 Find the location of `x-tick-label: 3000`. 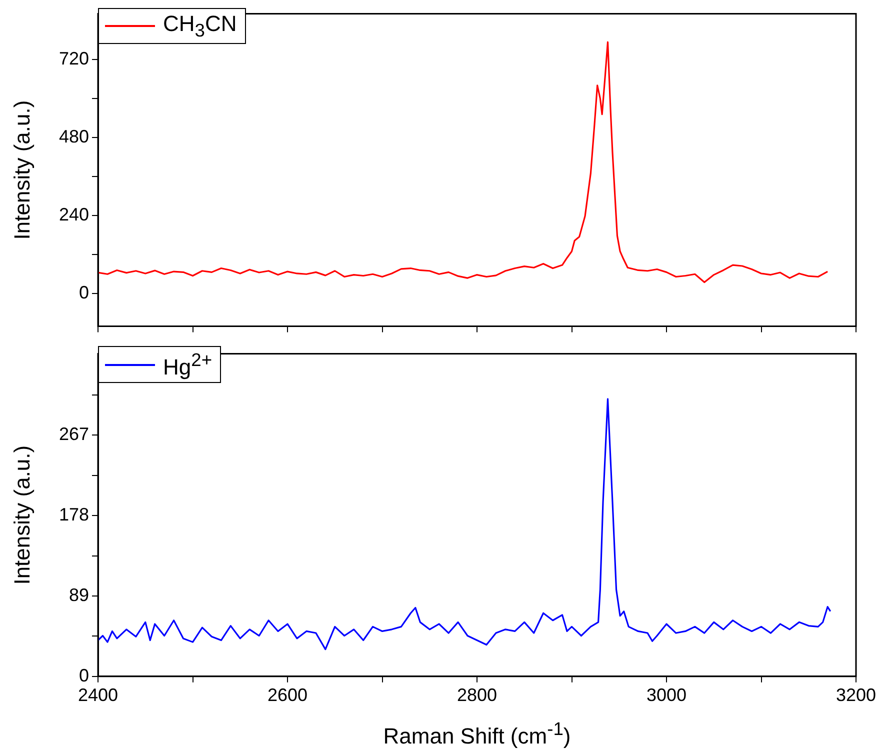

x-tick-label: 3000 is located at coordinates (666, 695).